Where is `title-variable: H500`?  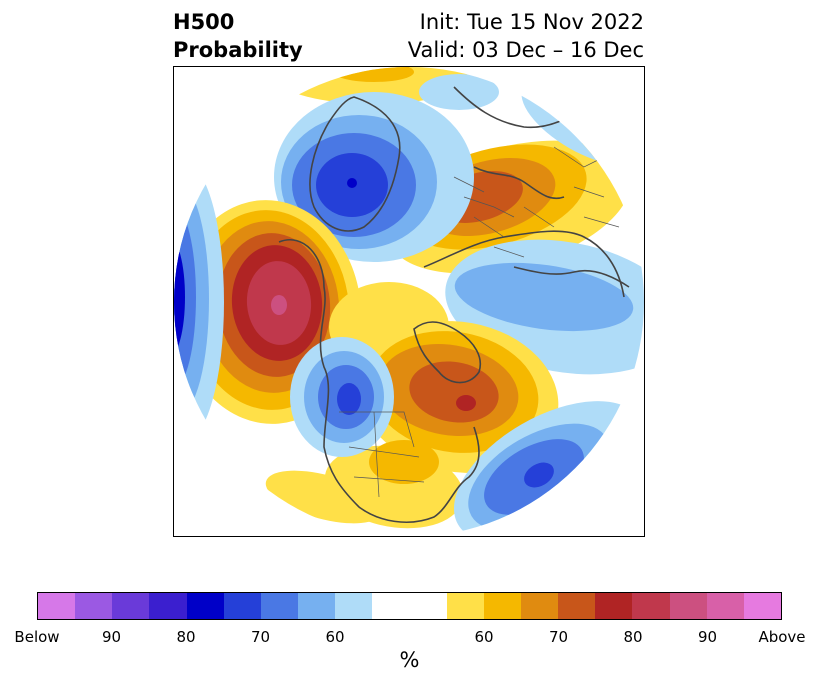
title-variable: H500 is located at coordinates (204, 22).